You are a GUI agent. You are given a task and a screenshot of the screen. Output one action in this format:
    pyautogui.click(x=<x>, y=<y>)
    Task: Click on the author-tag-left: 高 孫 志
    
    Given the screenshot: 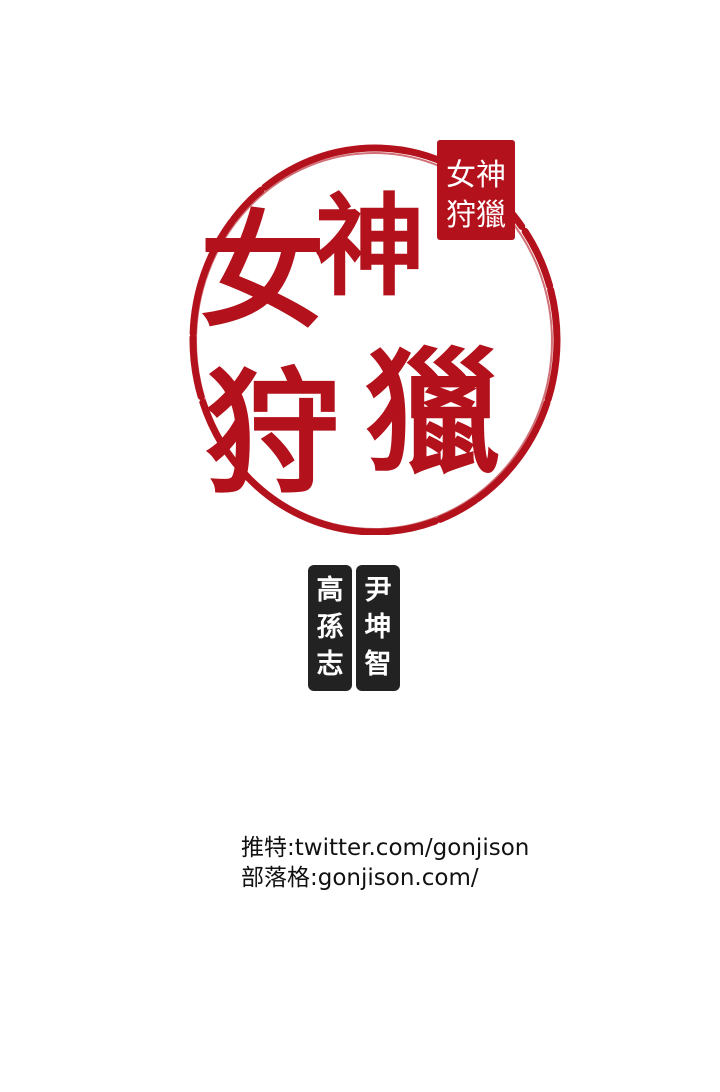 What is the action you would take?
    pyautogui.click(x=330, y=628)
    